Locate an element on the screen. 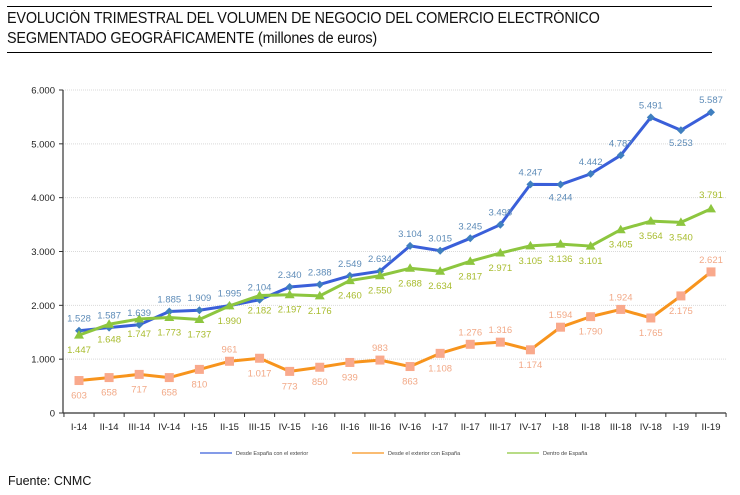  data-label: 717 is located at coordinates (139, 389).